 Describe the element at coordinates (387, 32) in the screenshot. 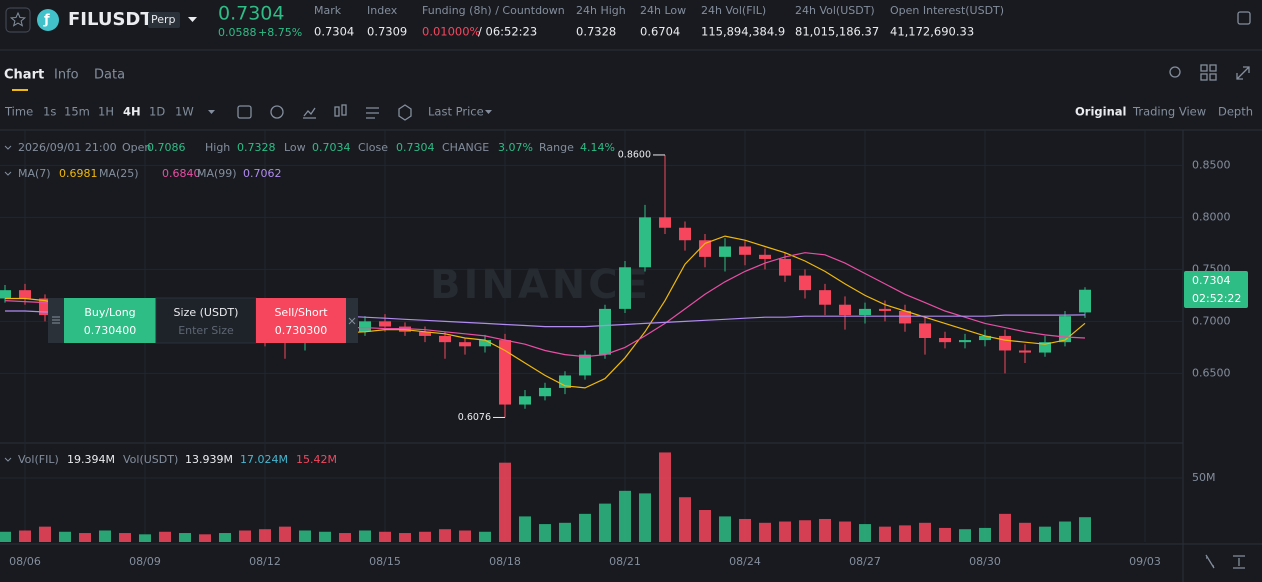

I see `stat-value: 0.7309` at that location.